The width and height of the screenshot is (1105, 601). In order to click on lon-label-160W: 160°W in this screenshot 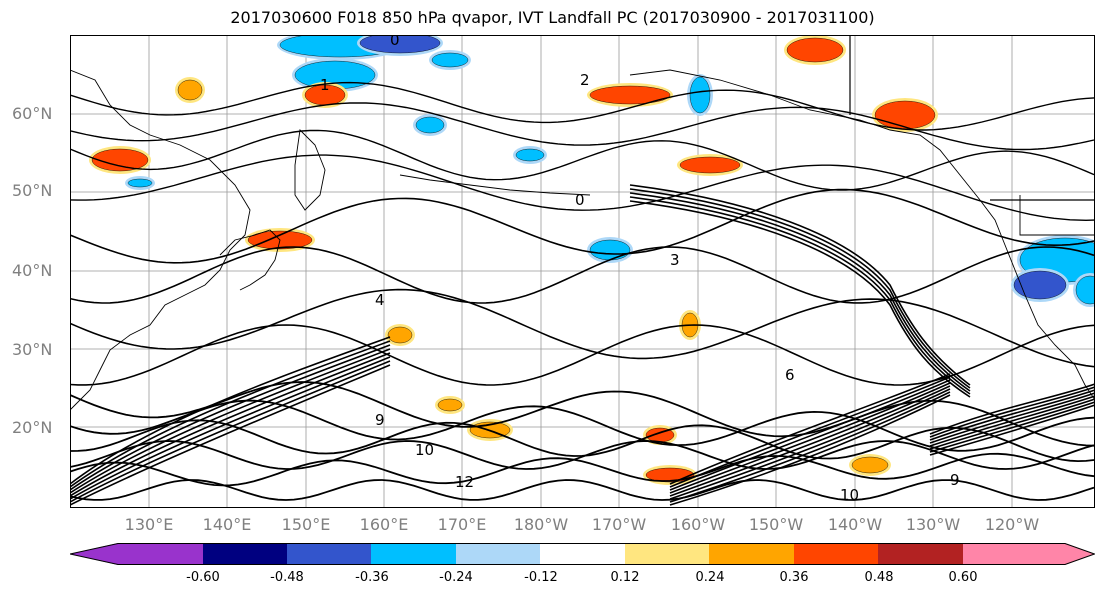, I will do `click(698, 524)`.